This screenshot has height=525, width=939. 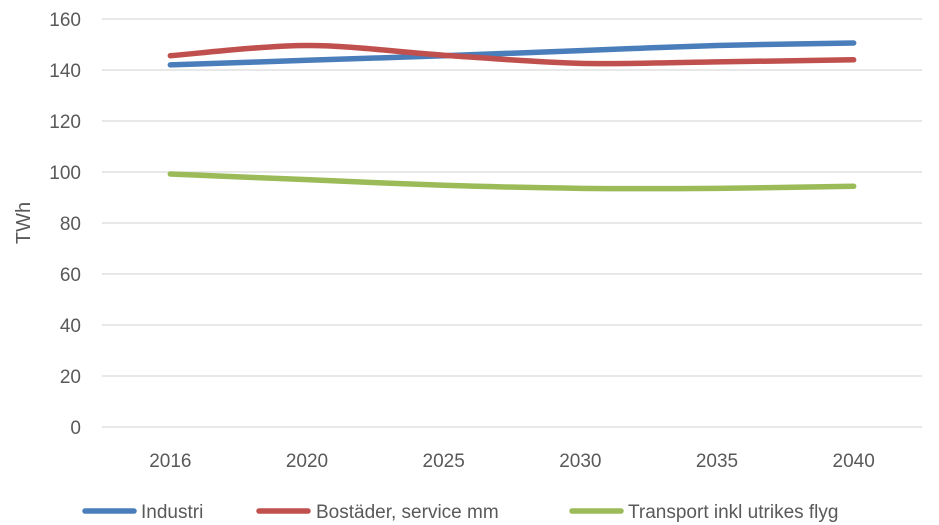 What do you see at coordinates (70, 326) in the screenshot?
I see `y-tick-label-40: 40` at bounding box center [70, 326].